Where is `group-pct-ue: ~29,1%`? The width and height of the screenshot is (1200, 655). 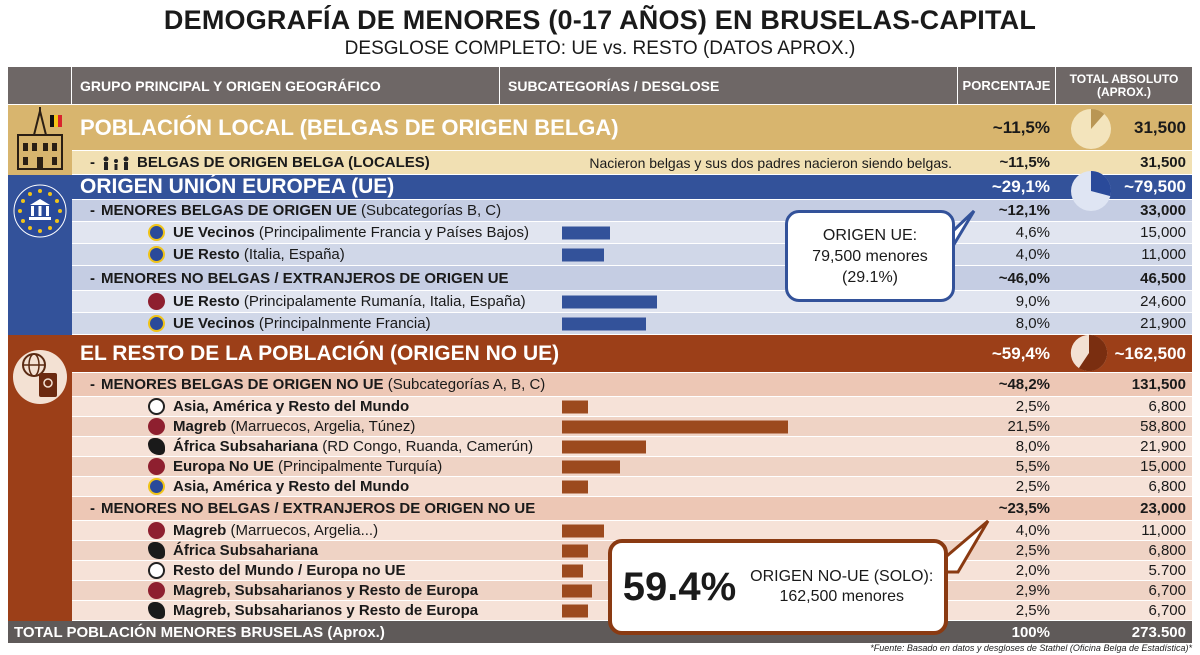
group-pct-ue: ~29,1% is located at coordinates (1020, 186).